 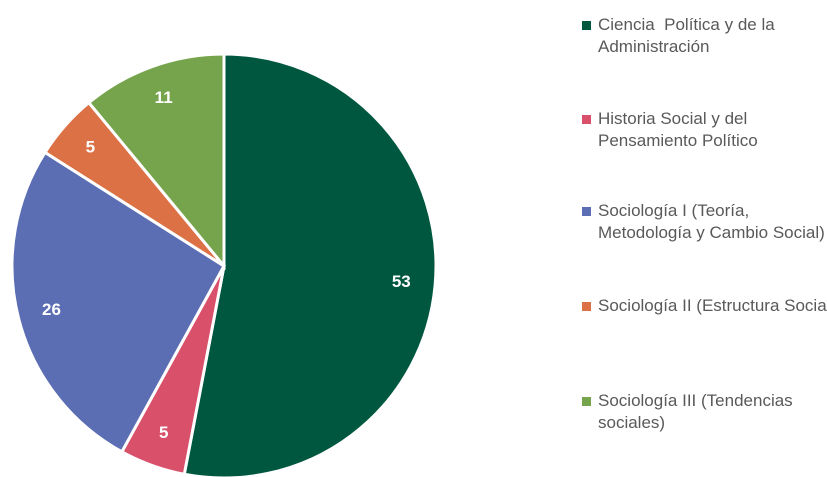 I want to click on legend-item: Sociología II (Estructura Social), so click(x=703, y=306).